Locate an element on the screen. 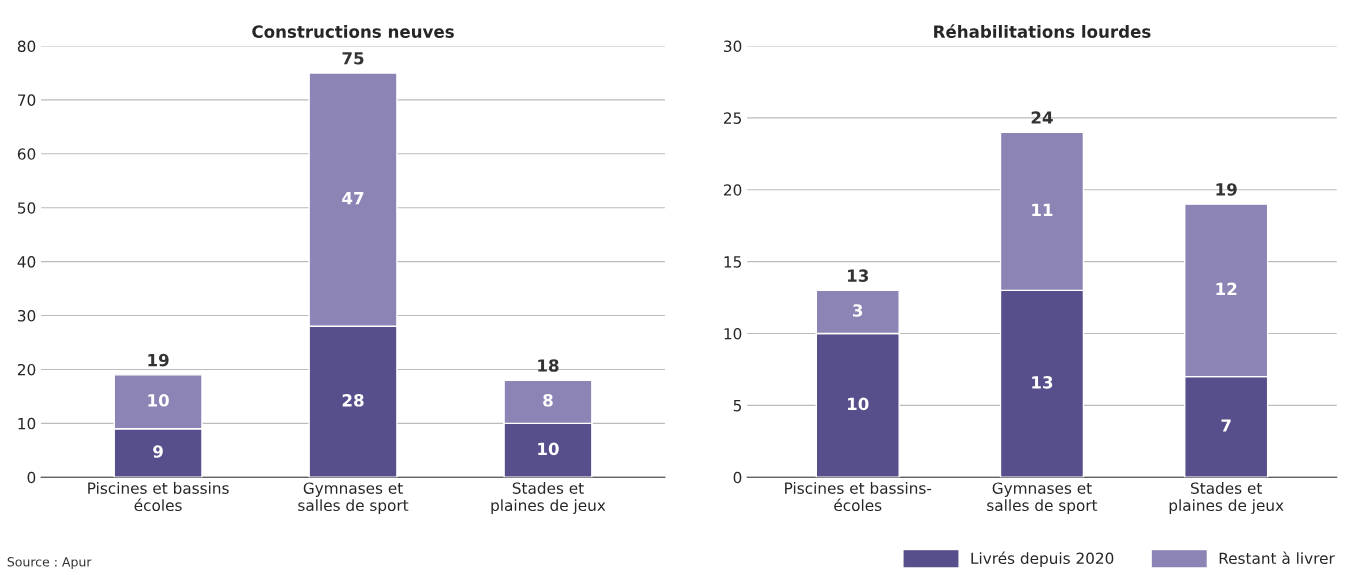 The height and width of the screenshot is (575, 1371). x-tick-label: Piscines et bassins- écoles is located at coordinates (858, 497).